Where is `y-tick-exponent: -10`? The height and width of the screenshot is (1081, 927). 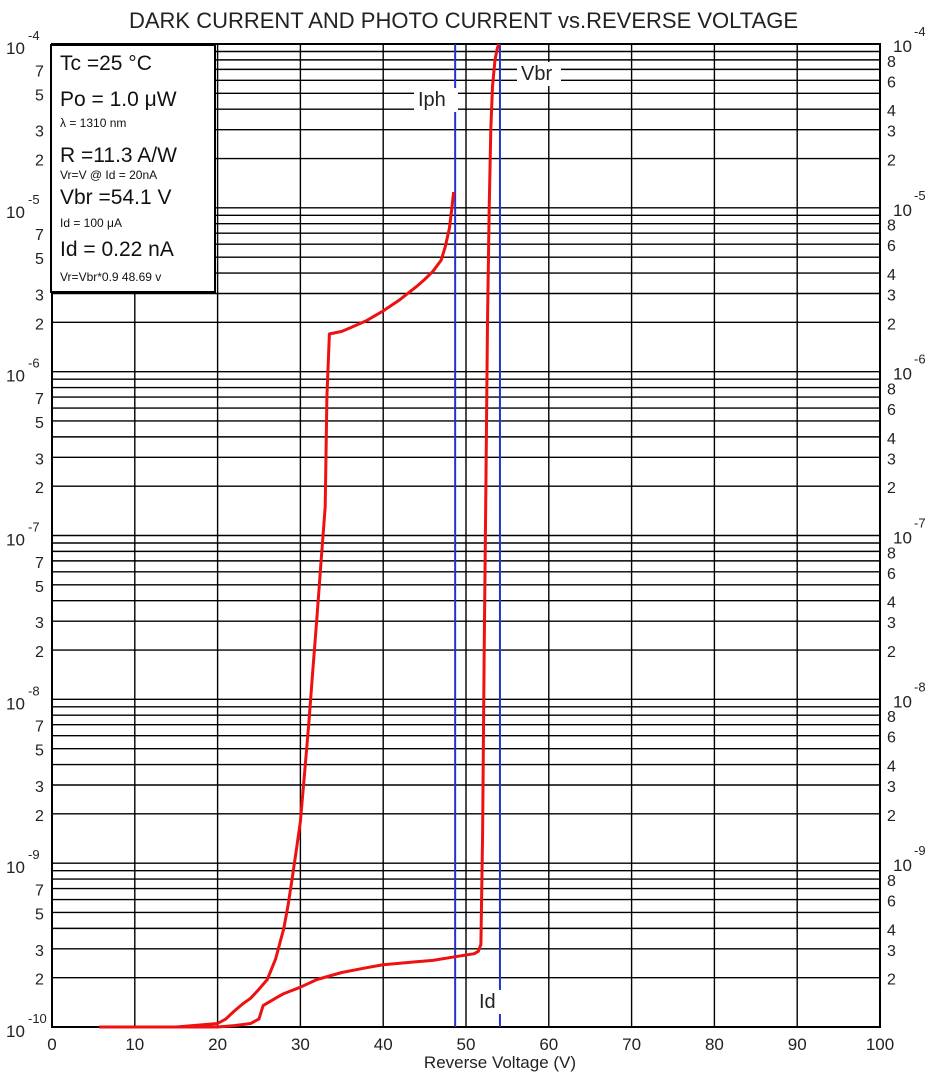
y-tick-exponent: -10 is located at coordinates (37, 1018).